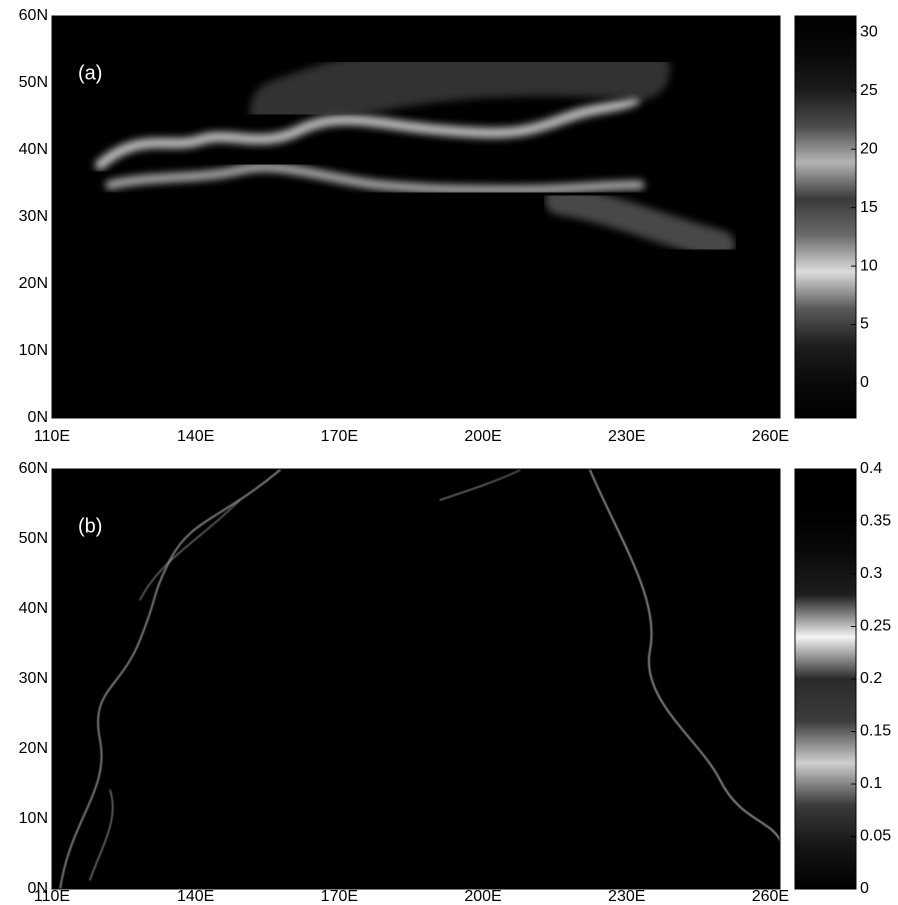 Image resolution: width=898 pixels, height=905 pixels. Describe the element at coordinates (875, 626) in the screenshot. I see `colorbar-tick-label: 0.25` at that location.